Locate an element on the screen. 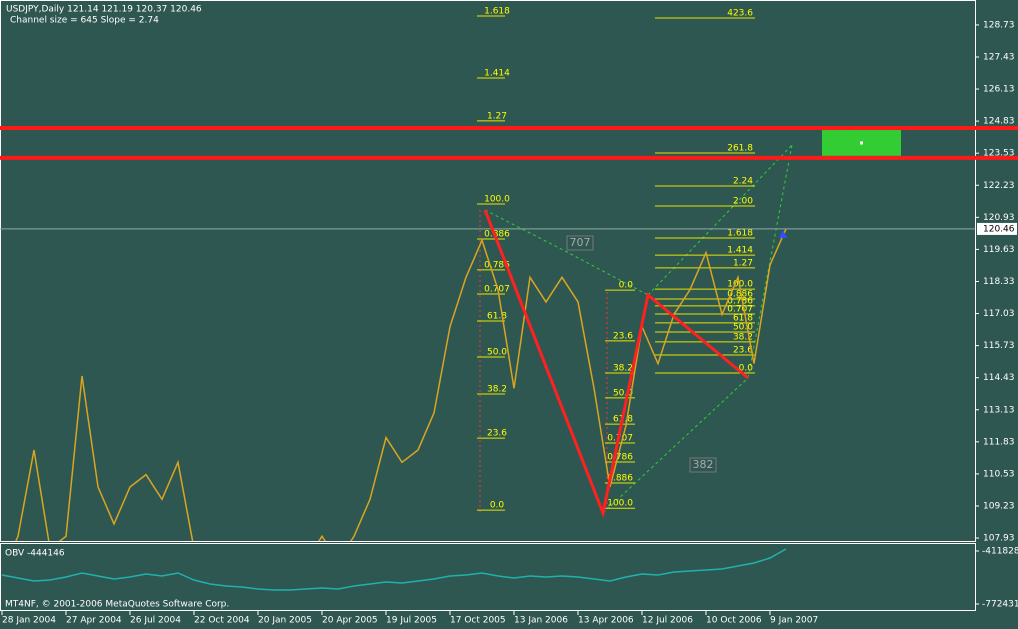 The height and width of the screenshot is (629, 1018). x-tick-label: 20 Apr 2005 is located at coordinates (350, 621).